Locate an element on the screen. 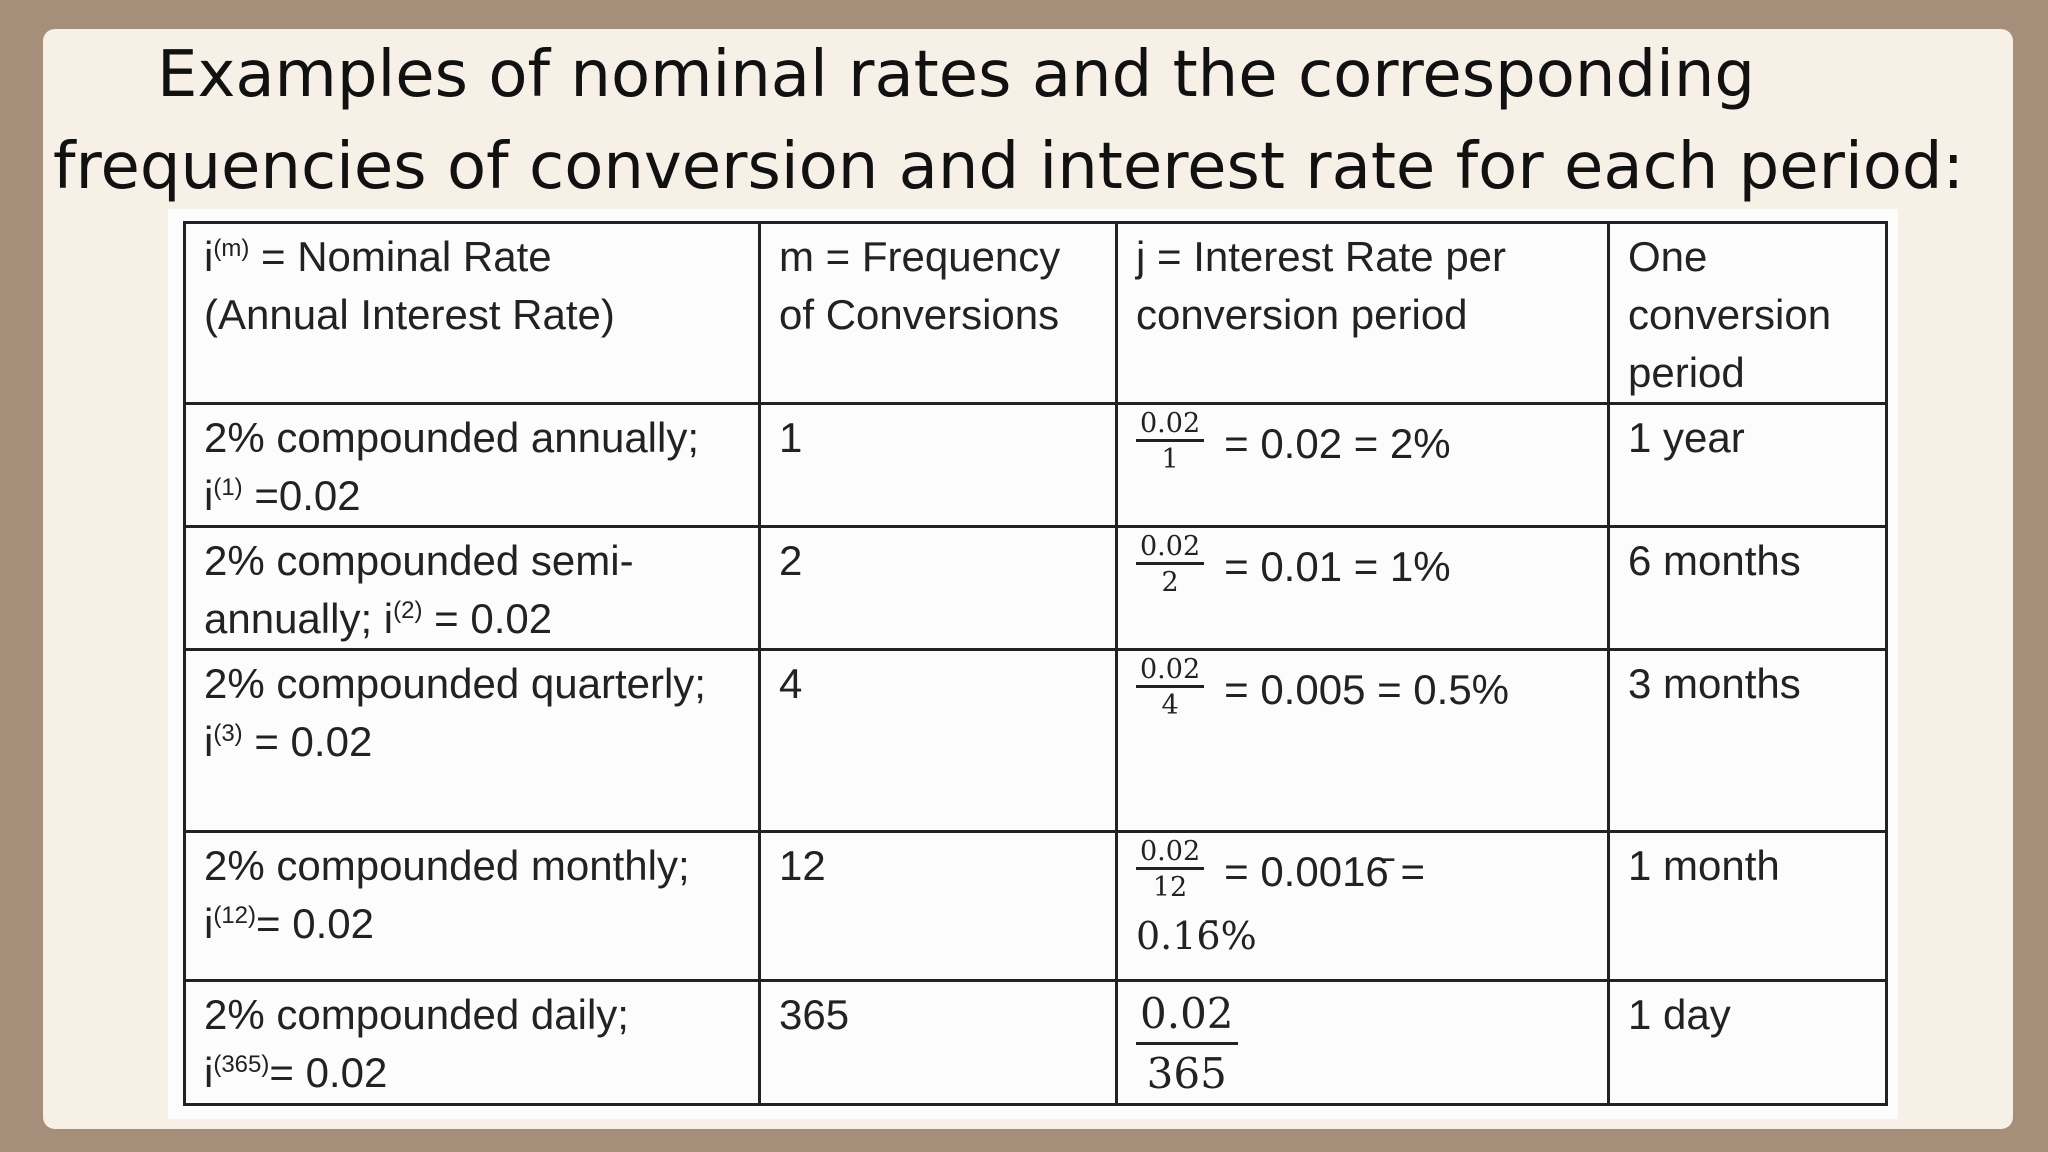 The width and height of the screenshot is (2048, 1152). cell-nominal: 2% compounded semi-annually; i(2) = 0.02 is located at coordinates (472, 588).